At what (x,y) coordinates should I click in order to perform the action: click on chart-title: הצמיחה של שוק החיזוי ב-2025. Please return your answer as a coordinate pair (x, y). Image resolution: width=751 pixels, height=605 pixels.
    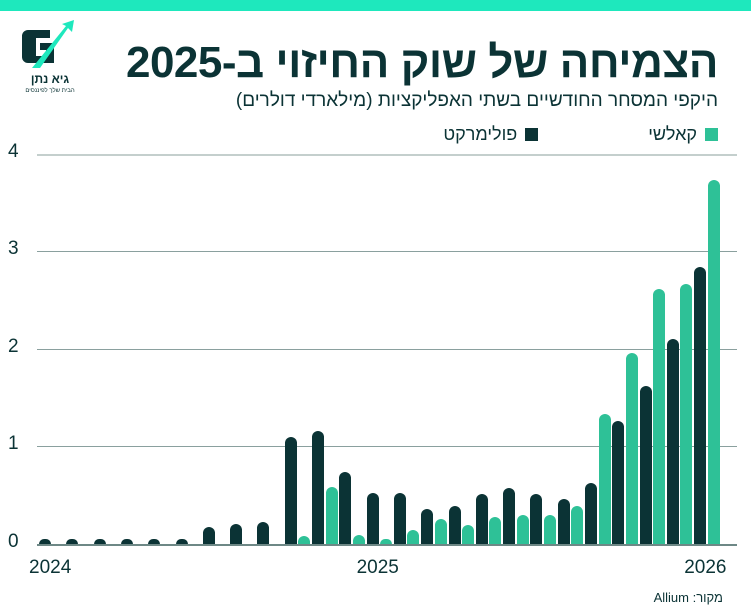
    Looking at the image, I should click on (422, 62).